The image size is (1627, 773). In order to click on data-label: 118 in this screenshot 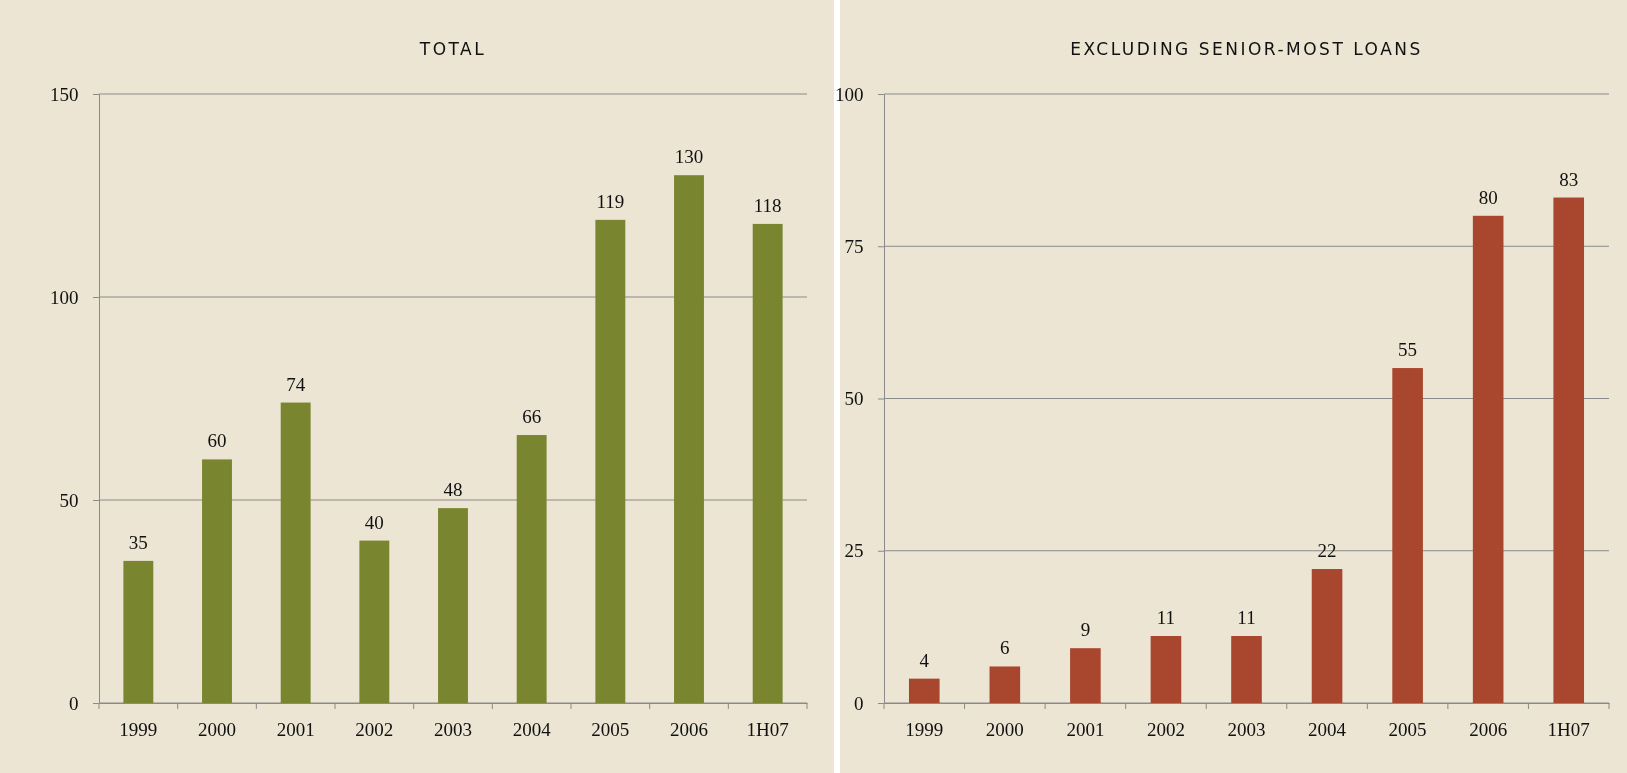, I will do `click(767, 205)`.